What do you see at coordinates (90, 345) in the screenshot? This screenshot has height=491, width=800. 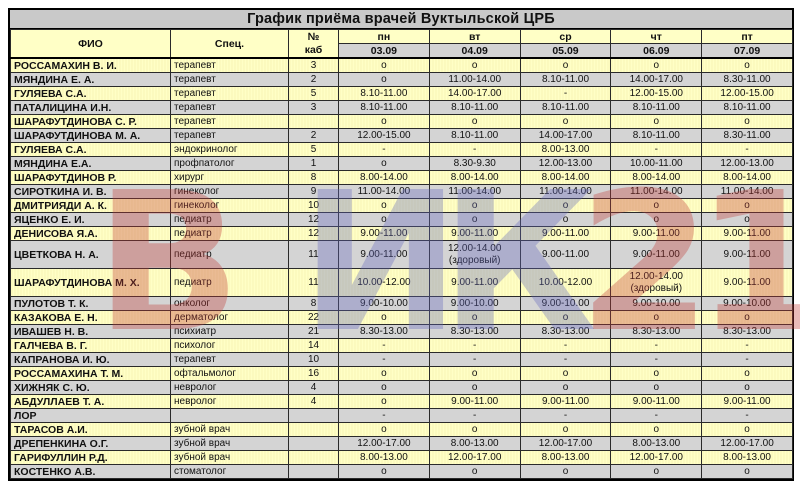 I see `doctor-name-cell: ГАЛЧЕВА В. Г.` at bounding box center [90, 345].